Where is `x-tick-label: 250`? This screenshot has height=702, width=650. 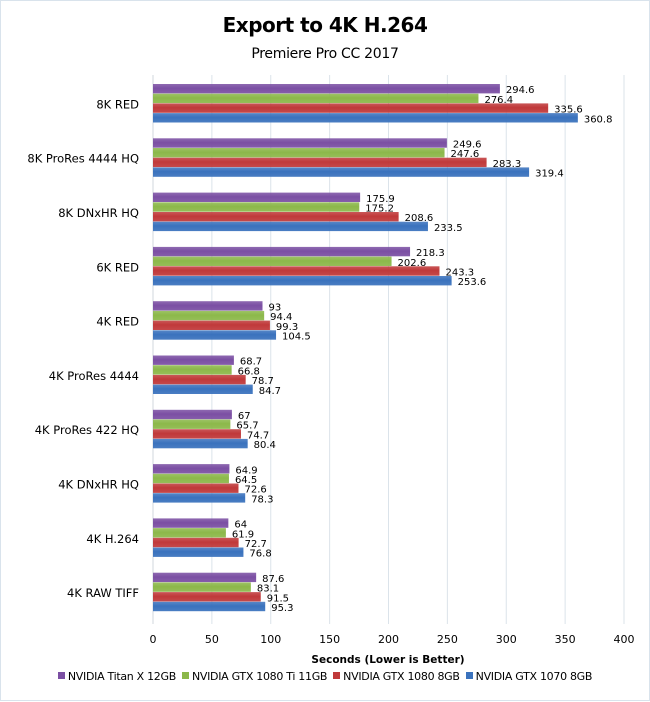 x-tick-label: 250 is located at coordinates (447, 639).